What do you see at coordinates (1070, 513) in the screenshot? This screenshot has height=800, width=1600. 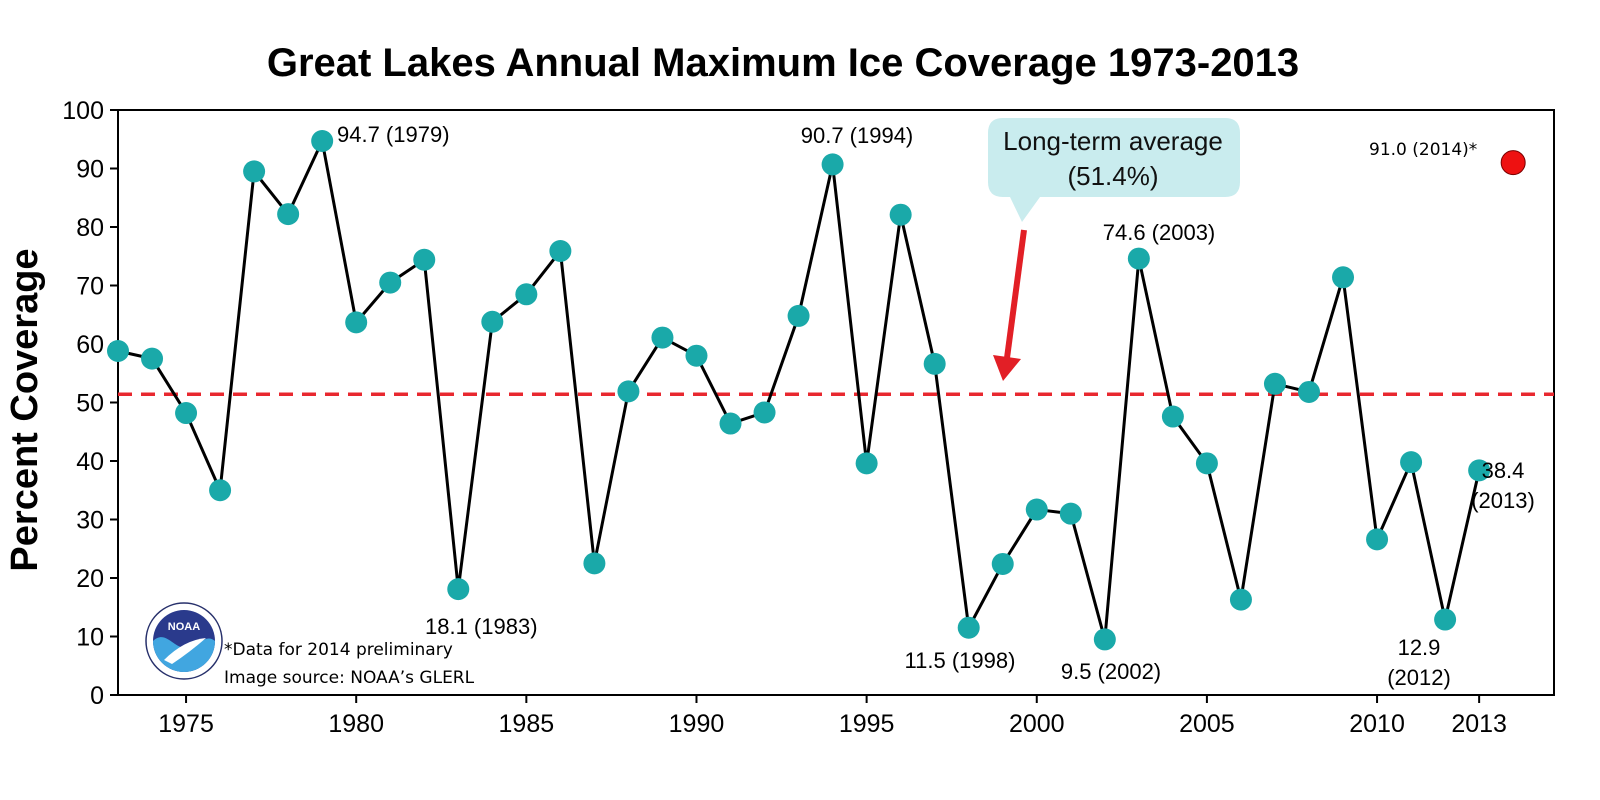 I see `data-point-2001` at bounding box center [1070, 513].